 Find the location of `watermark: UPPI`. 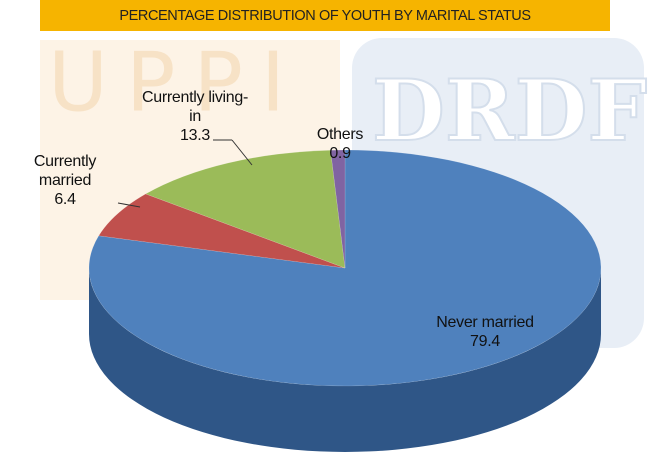

watermark: UPPI is located at coordinates (175, 82).